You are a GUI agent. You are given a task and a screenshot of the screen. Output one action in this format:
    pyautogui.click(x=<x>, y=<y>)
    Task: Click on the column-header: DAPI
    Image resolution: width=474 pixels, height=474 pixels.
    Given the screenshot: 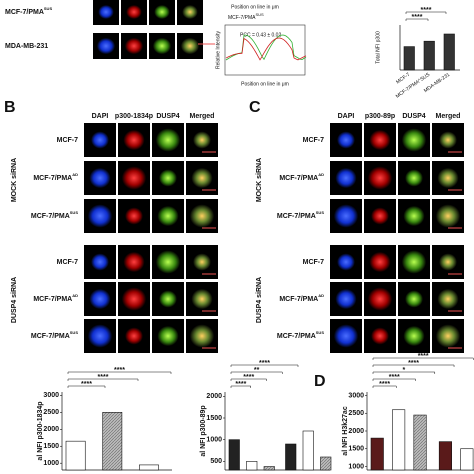 What is the action you would take?
    pyautogui.click(x=346, y=116)
    